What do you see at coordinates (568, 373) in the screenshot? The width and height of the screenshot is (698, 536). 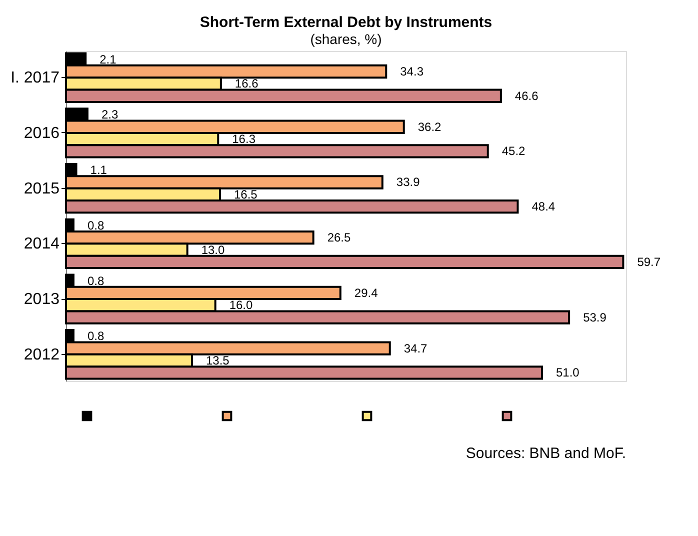 I see `data-label: 51.0` at bounding box center [568, 373].